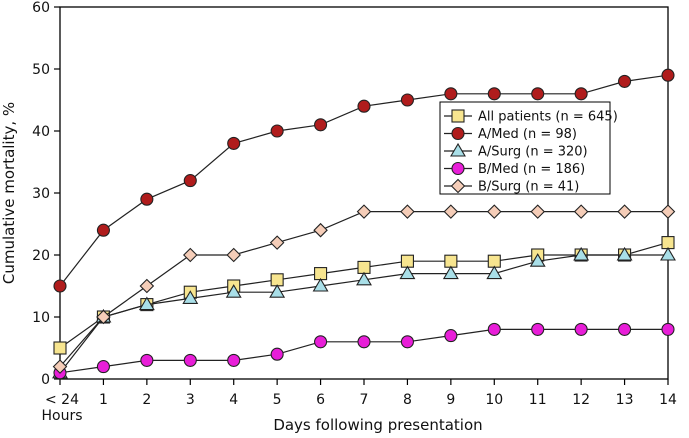 This screenshot has height=438, width=689. What do you see at coordinates (41, 8) in the screenshot?
I see `y-tick-label: 60` at bounding box center [41, 8].